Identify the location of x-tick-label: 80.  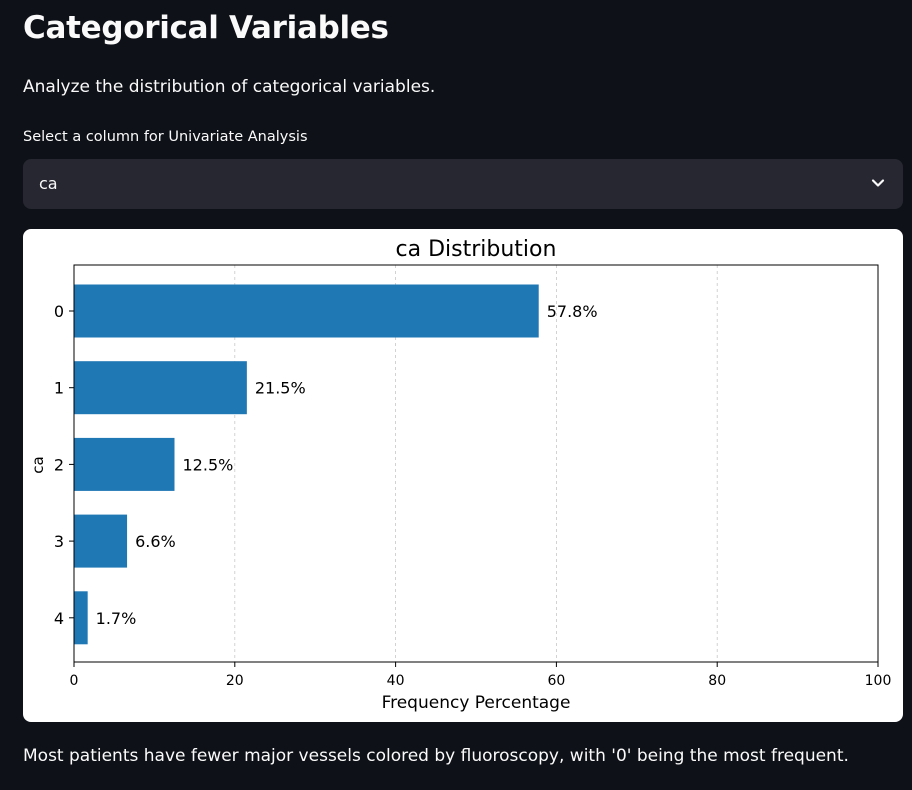
(717, 681).